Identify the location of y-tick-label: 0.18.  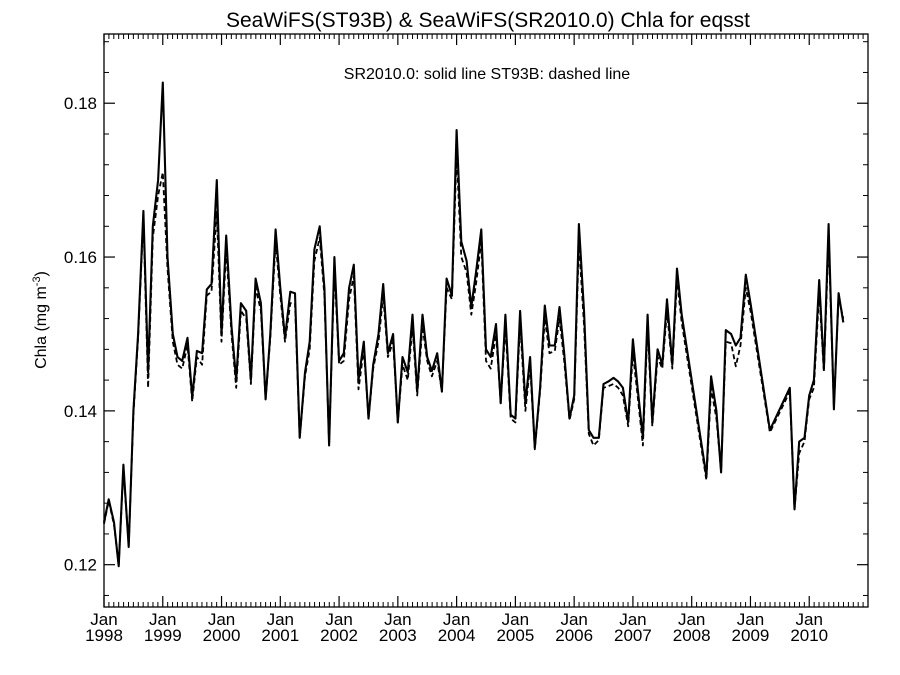
(80, 103).